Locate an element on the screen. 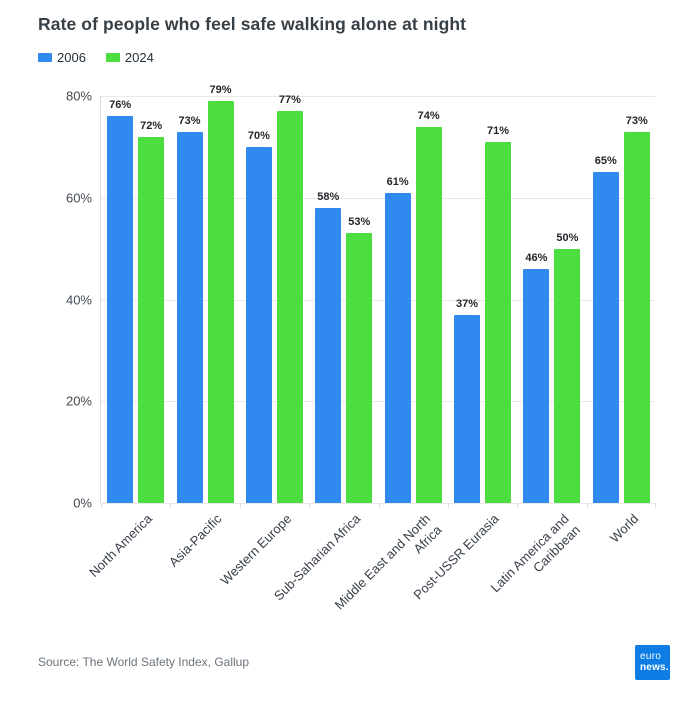  category-label-4: Sub-Saharian Africa is located at coordinates (317, 557).